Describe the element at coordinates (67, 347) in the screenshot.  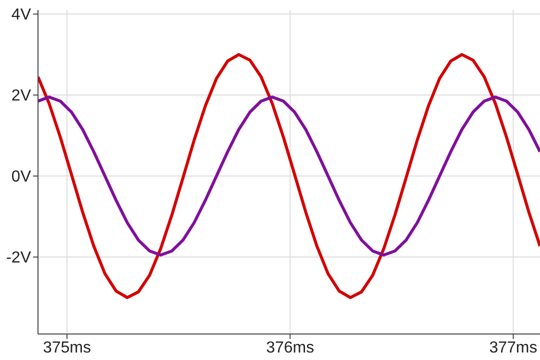
I see `x-tick-label: 375ms` at that location.